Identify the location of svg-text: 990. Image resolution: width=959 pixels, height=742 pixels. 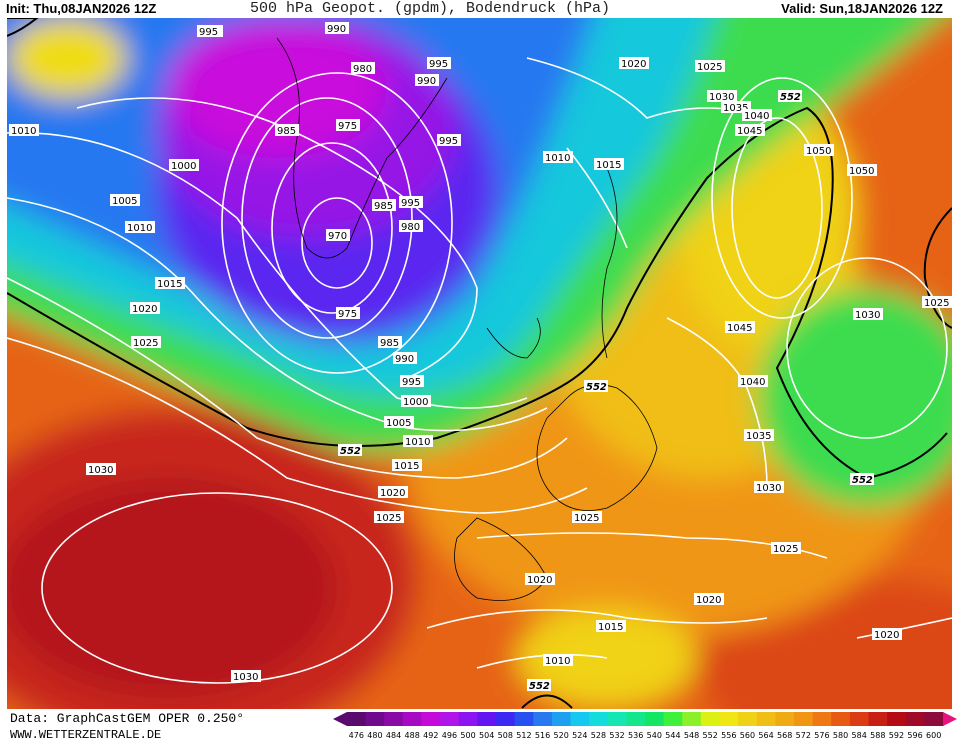
(426, 81).